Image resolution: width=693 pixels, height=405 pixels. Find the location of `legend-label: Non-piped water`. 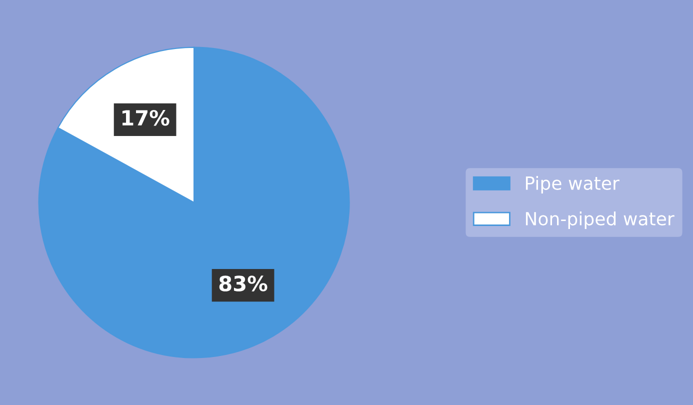

legend-label: Non-piped water is located at coordinates (600, 220).